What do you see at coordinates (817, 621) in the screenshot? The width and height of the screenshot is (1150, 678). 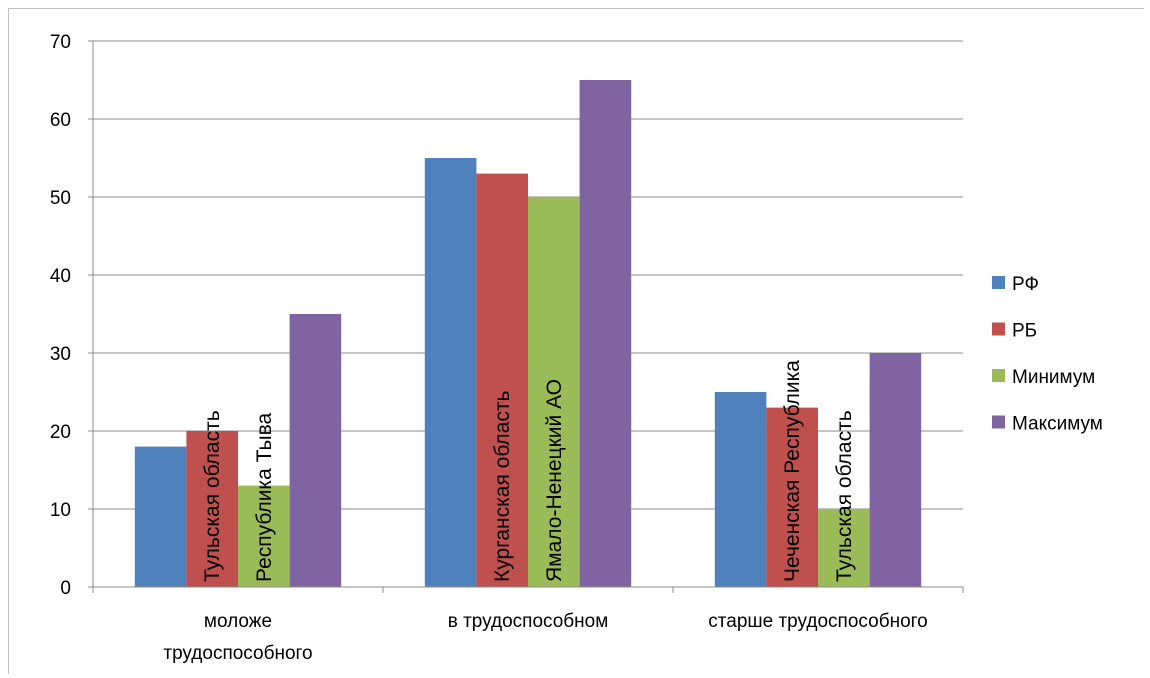 I see `x-tick-label: старше трудоспособного` at bounding box center [817, 621].